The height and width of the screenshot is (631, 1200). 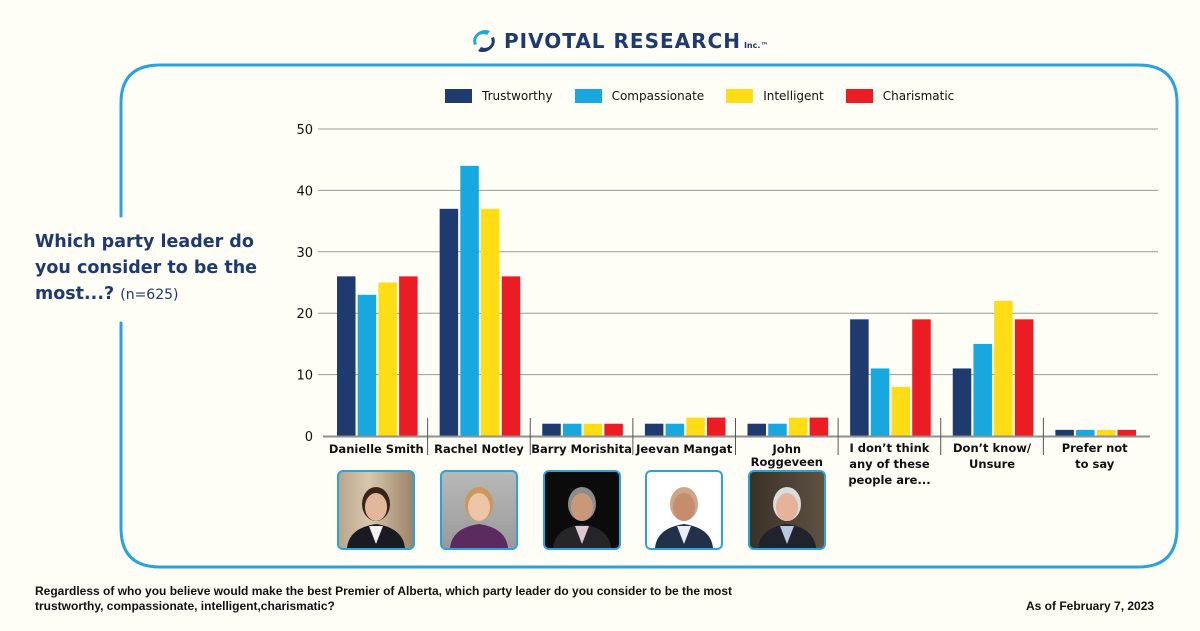 I want to click on legend-label: Trustworthy, so click(x=517, y=96).